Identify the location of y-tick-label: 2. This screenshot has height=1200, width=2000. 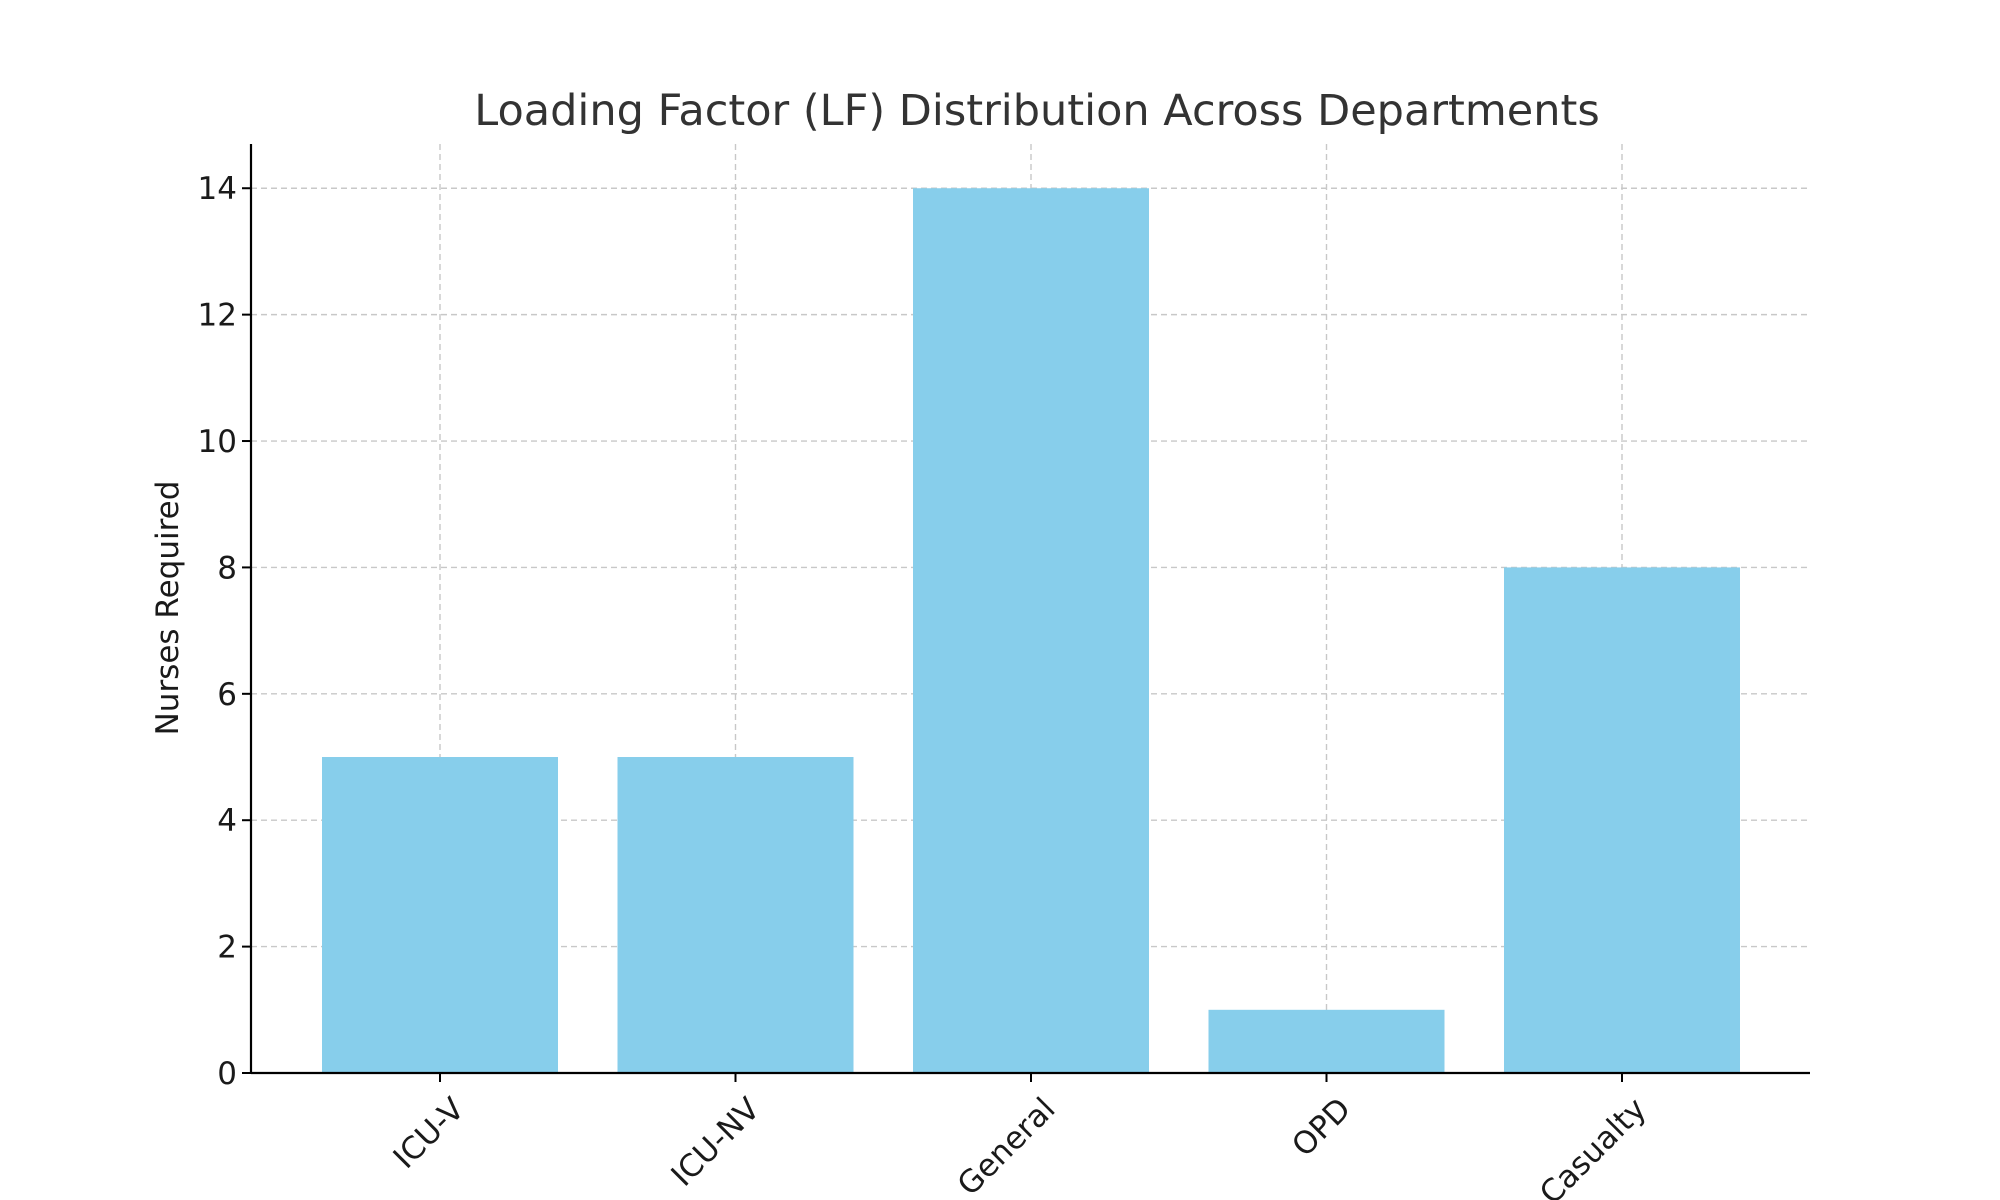
(227, 948).